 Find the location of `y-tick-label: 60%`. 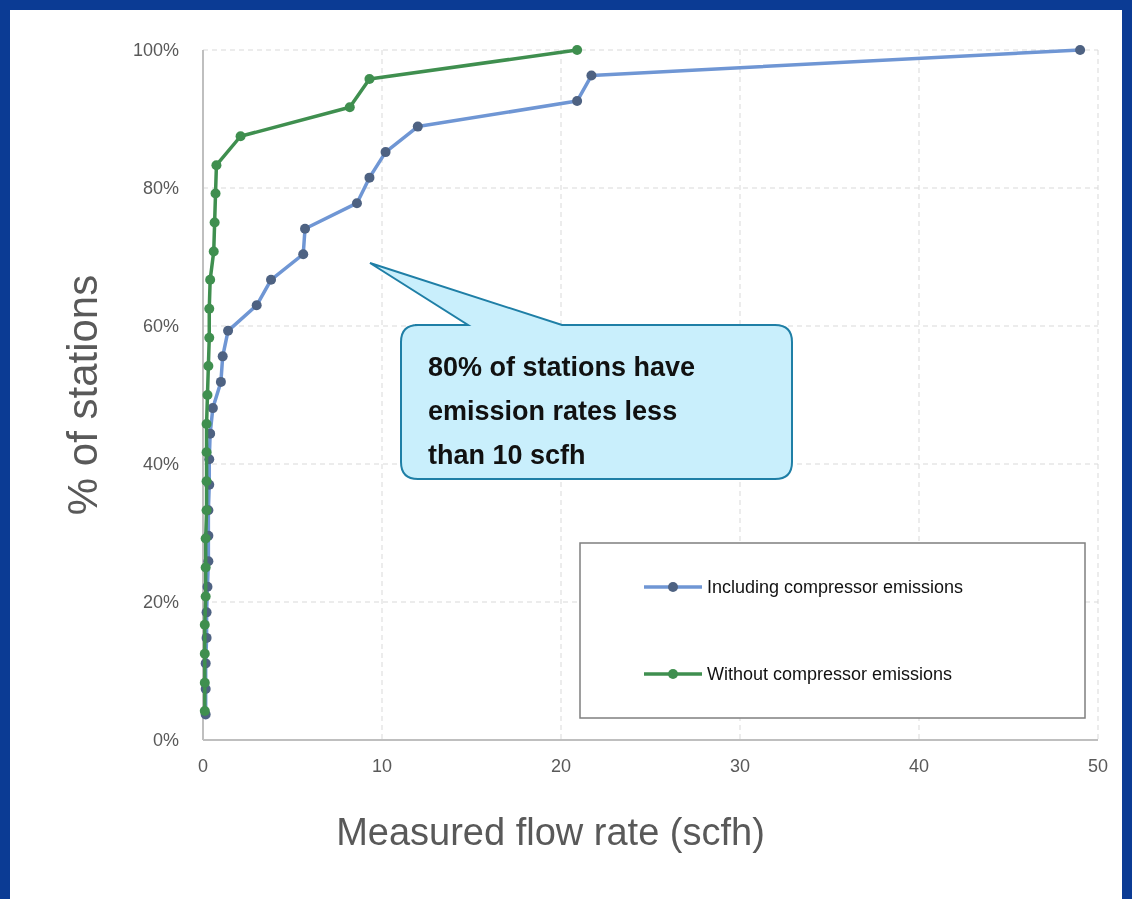

y-tick-label: 60% is located at coordinates (160, 326).